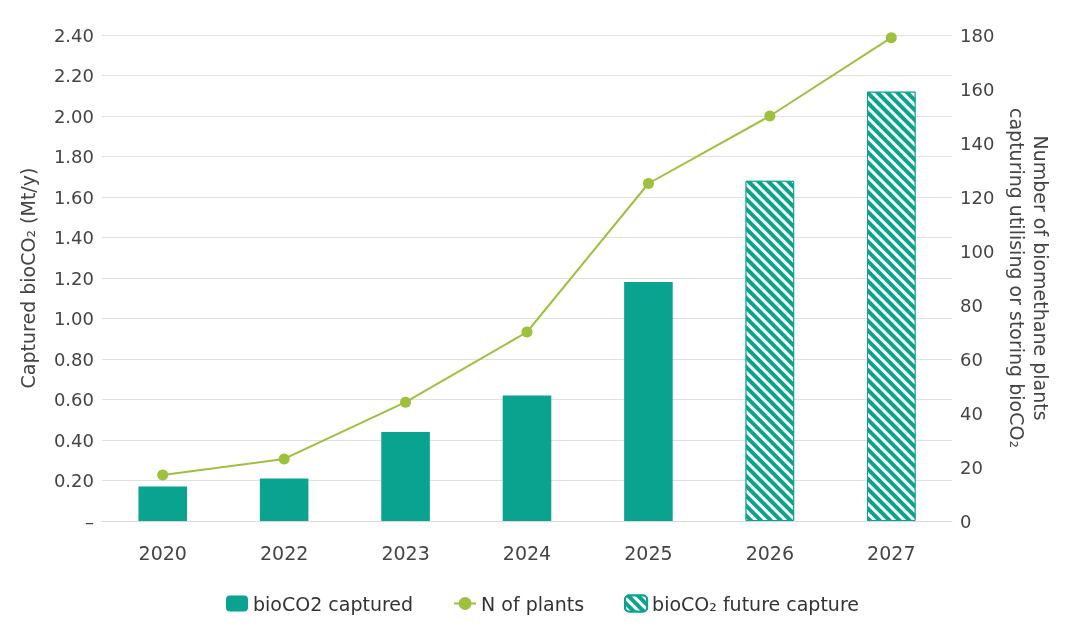 Image resolution: width=1085 pixels, height=628 pixels. I want to click on y2-tick-label: 20, so click(971, 467).